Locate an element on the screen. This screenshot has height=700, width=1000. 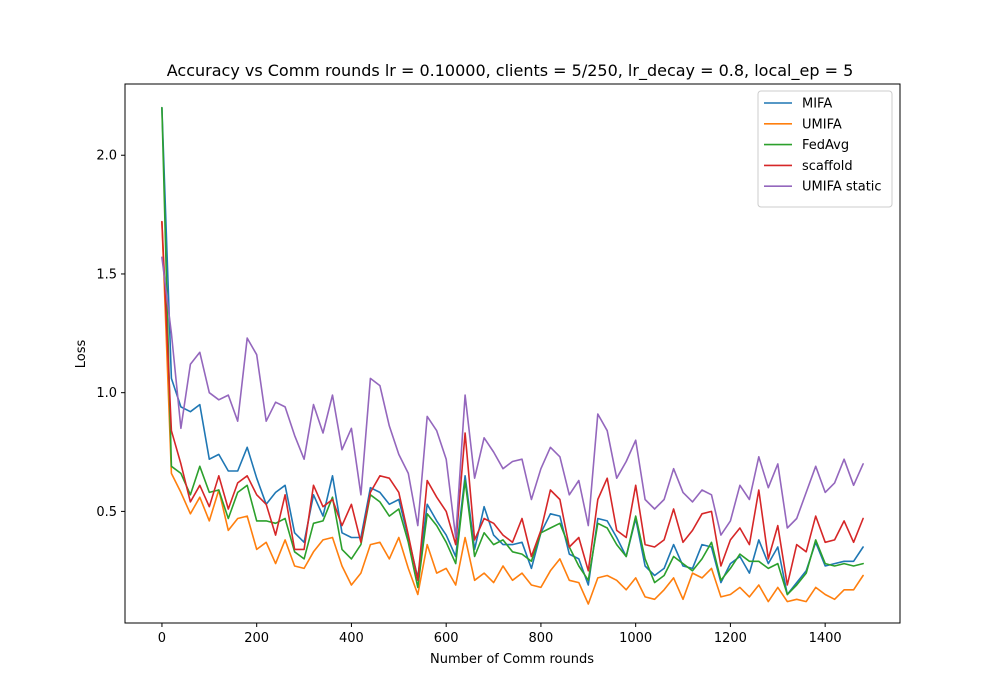
x-tick-label: 800 is located at coordinates (541, 638).